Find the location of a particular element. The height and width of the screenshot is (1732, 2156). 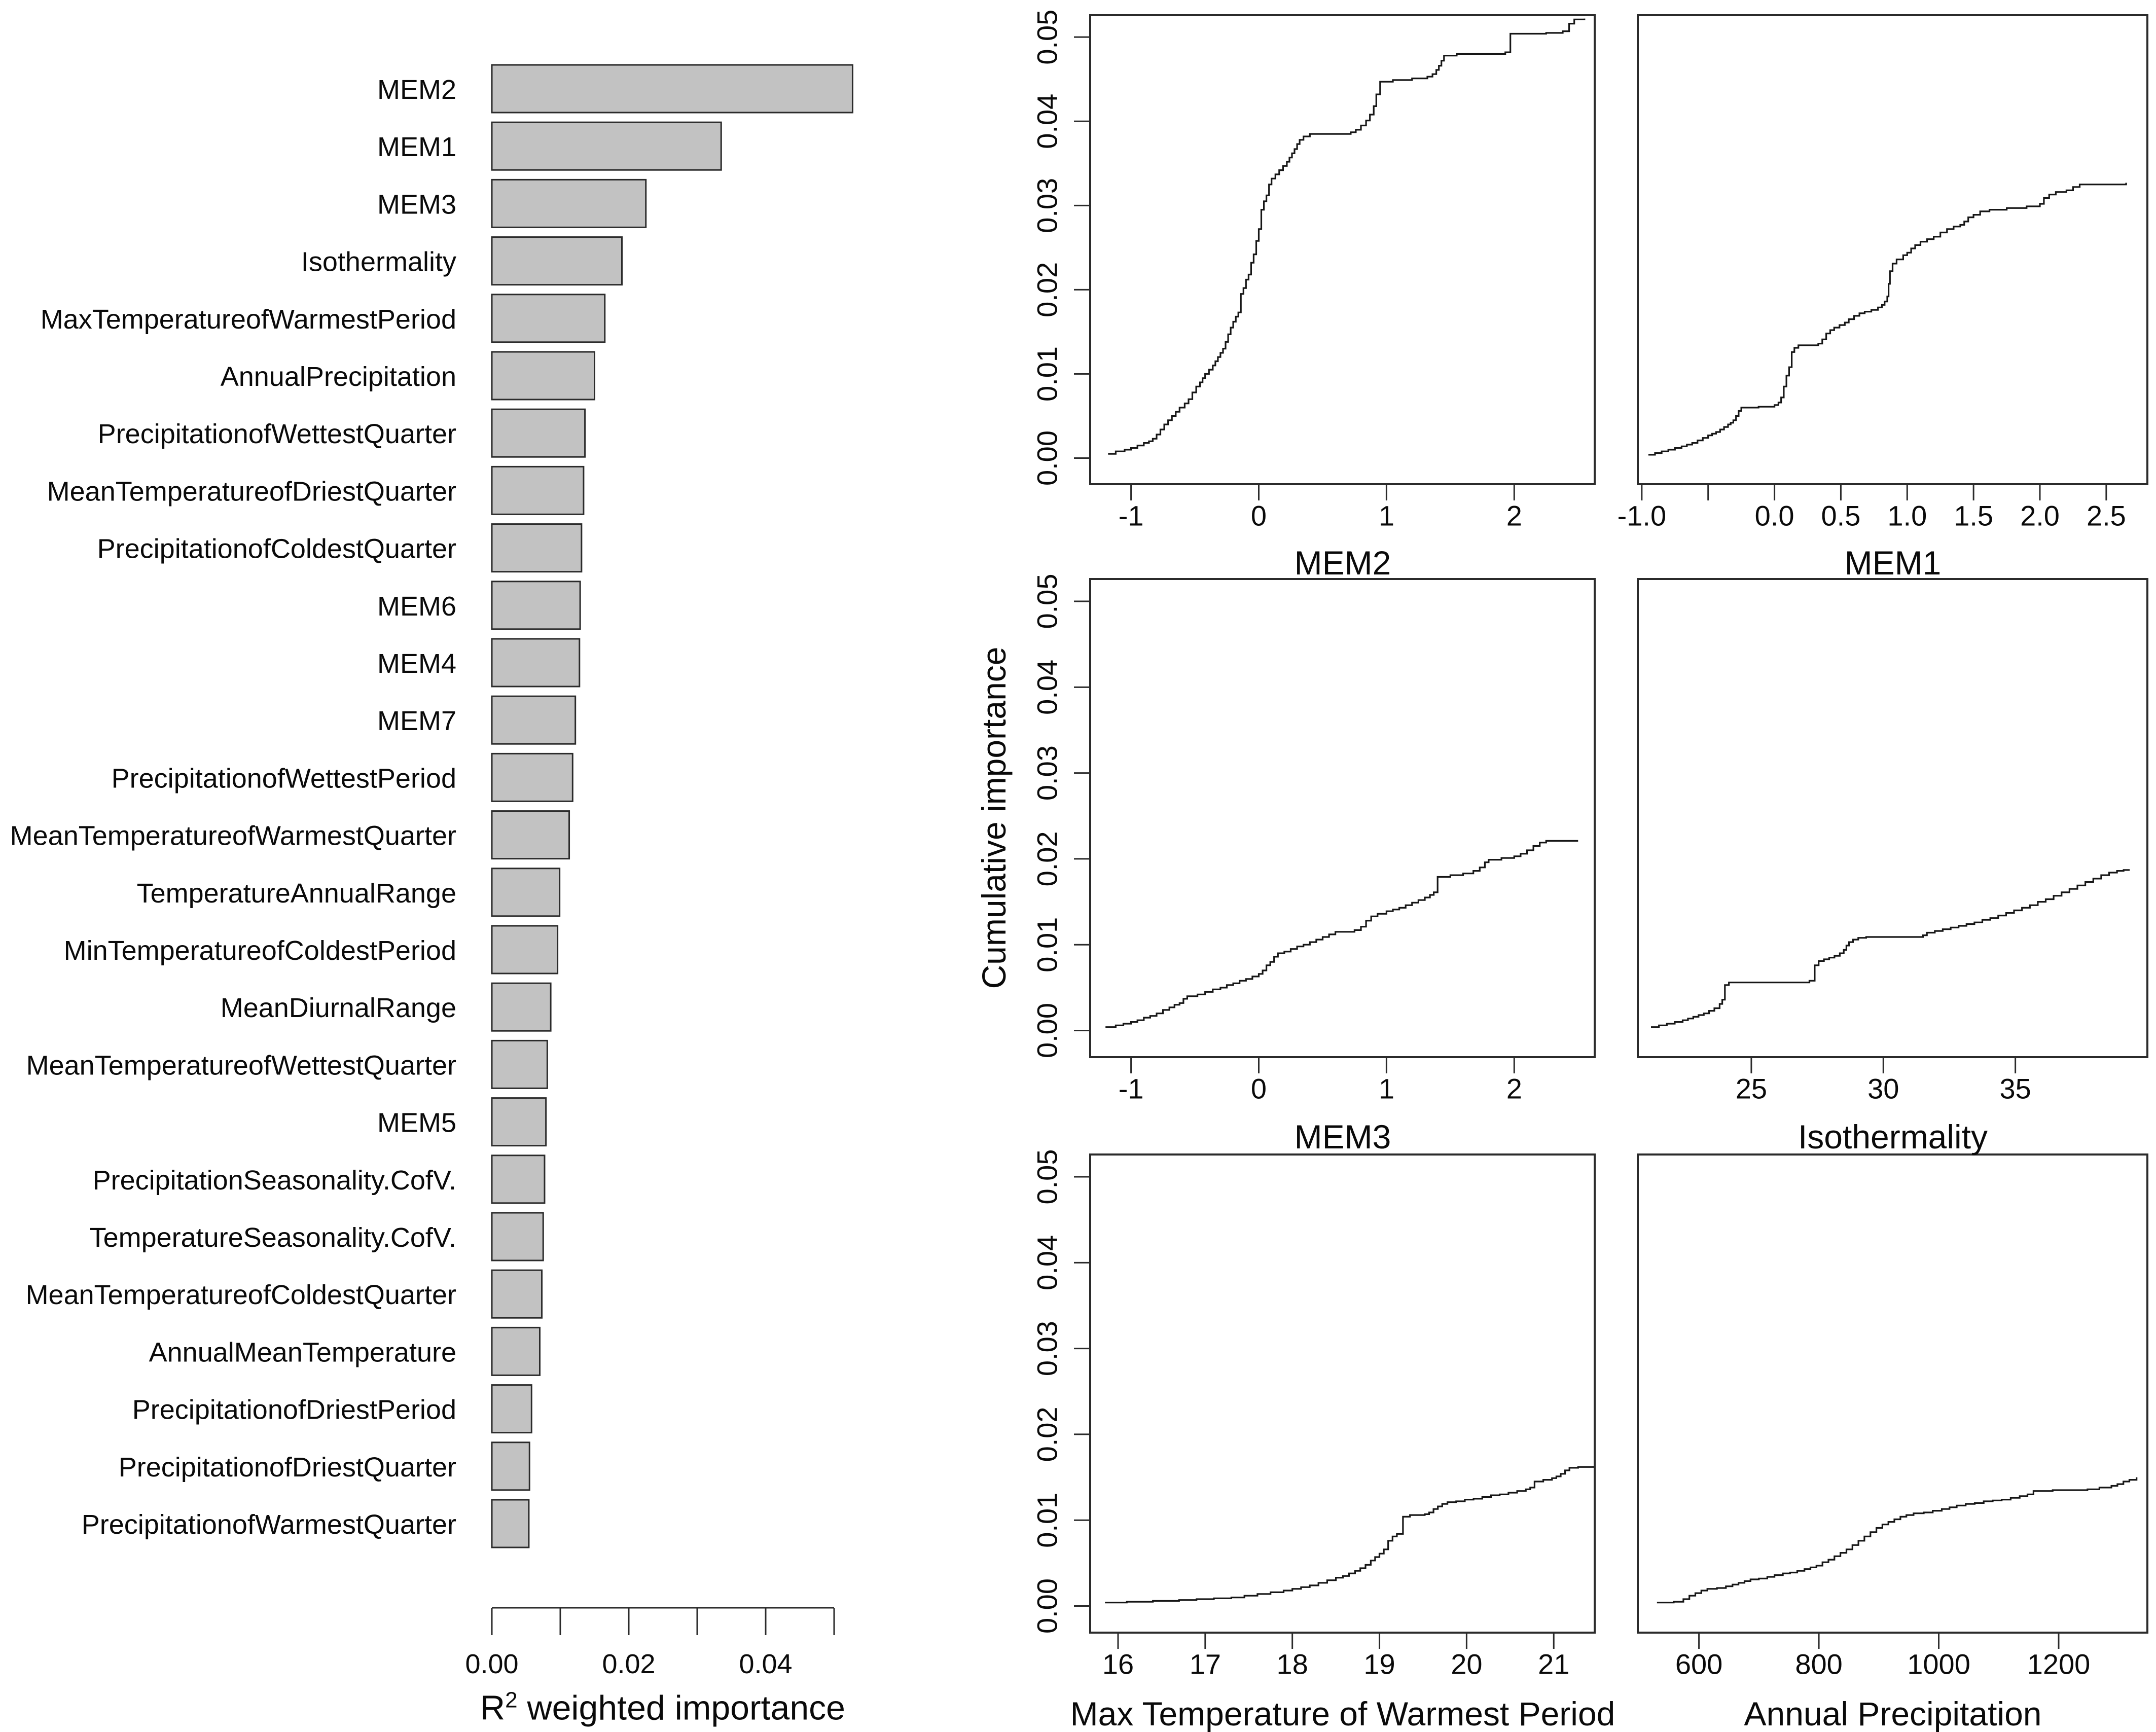

bar-MEM1 is located at coordinates (606, 146).